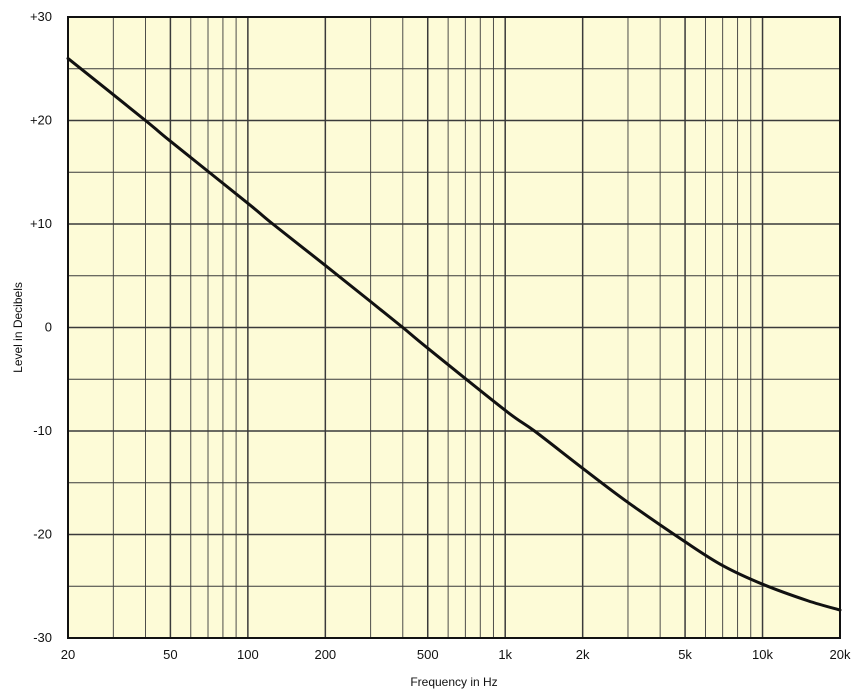  What do you see at coordinates (685, 654) in the screenshot?
I see `x-tick-label: 5k` at bounding box center [685, 654].